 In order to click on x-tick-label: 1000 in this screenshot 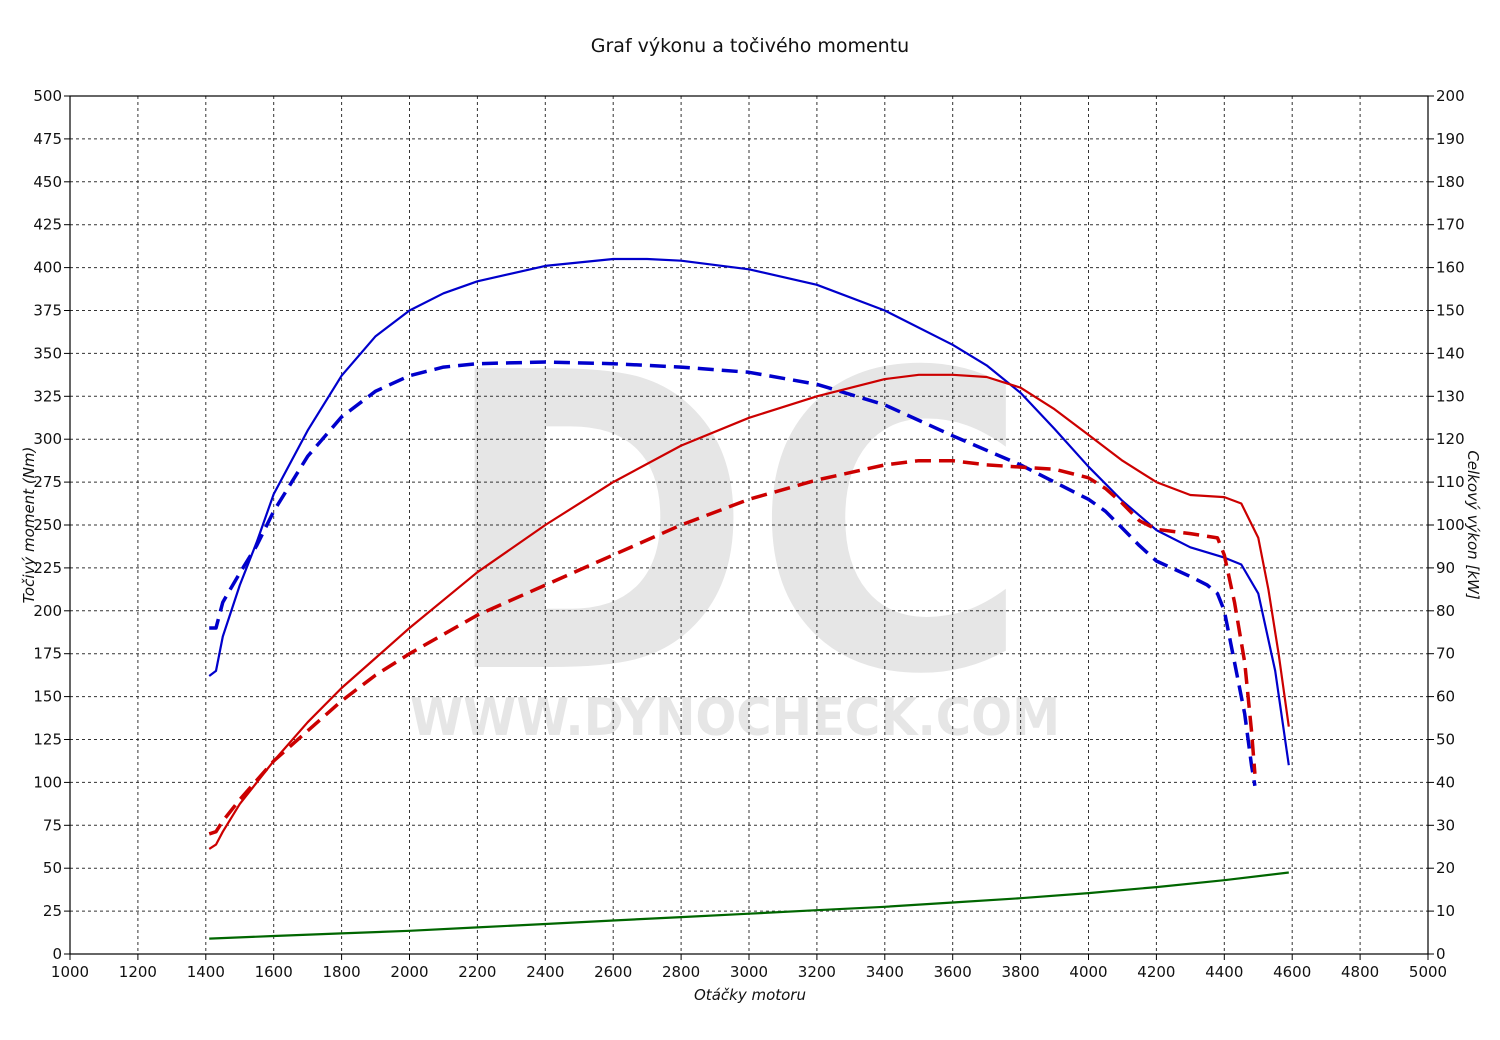, I will do `click(70, 972)`.